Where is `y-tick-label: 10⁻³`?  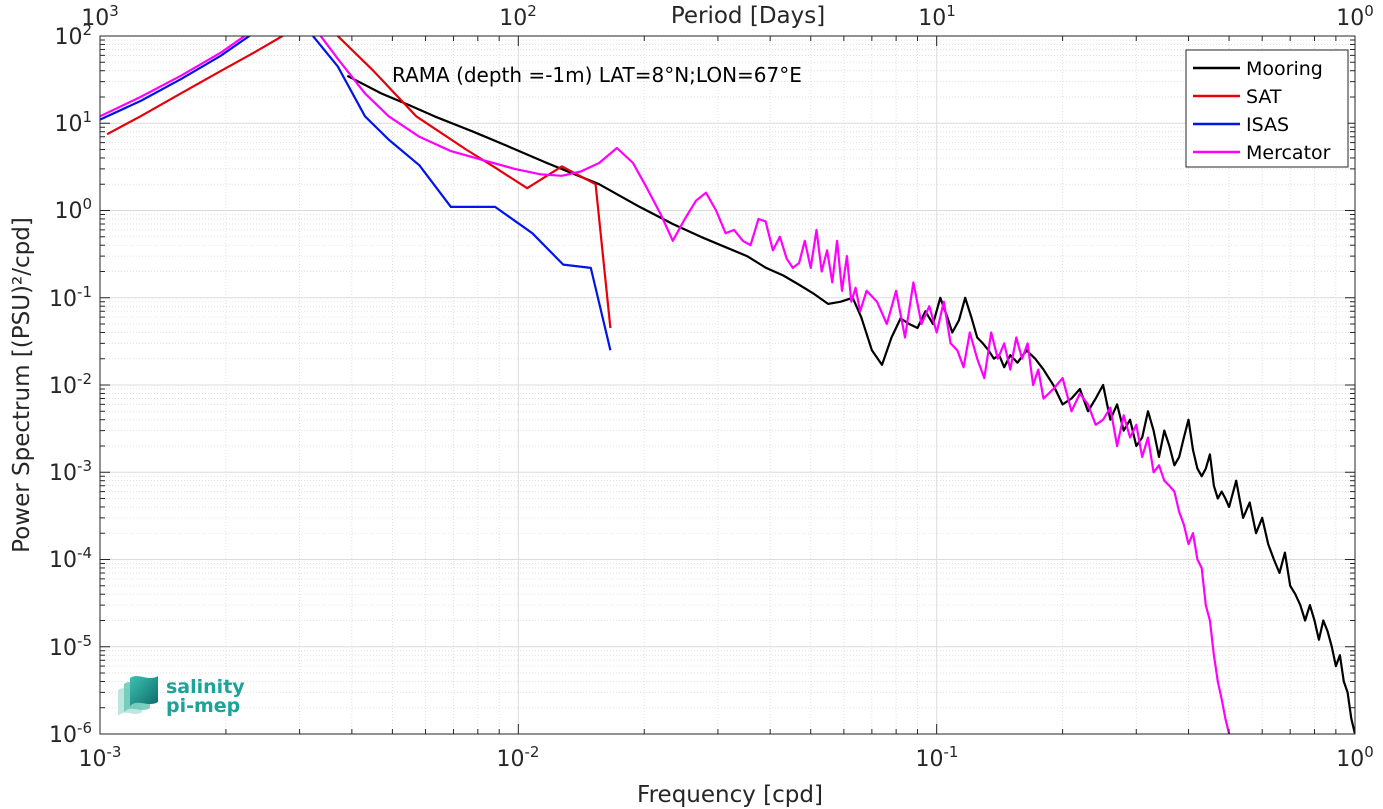 y-tick-label: 10⁻³ is located at coordinates (70, 471).